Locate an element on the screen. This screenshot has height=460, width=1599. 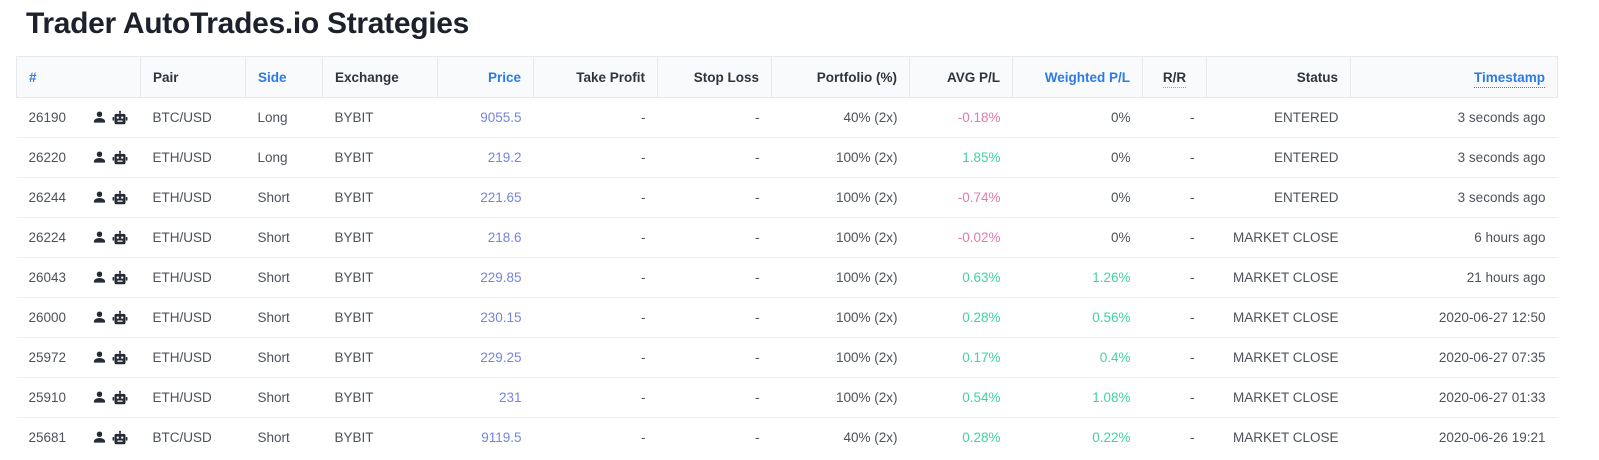
table-row: 26043 is located at coordinates (787, 277).